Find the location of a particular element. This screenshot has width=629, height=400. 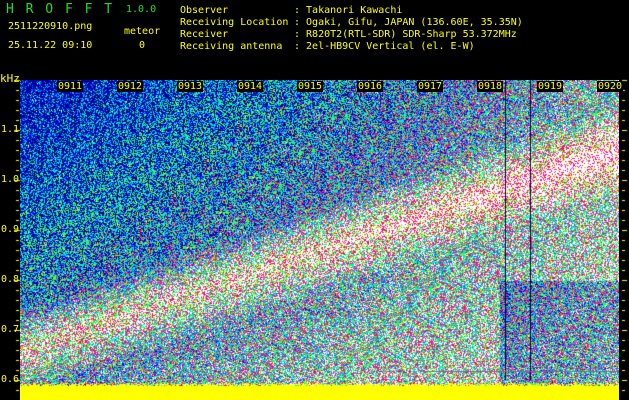

y-tick-label: 1.0 is located at coordinates (10, 179).